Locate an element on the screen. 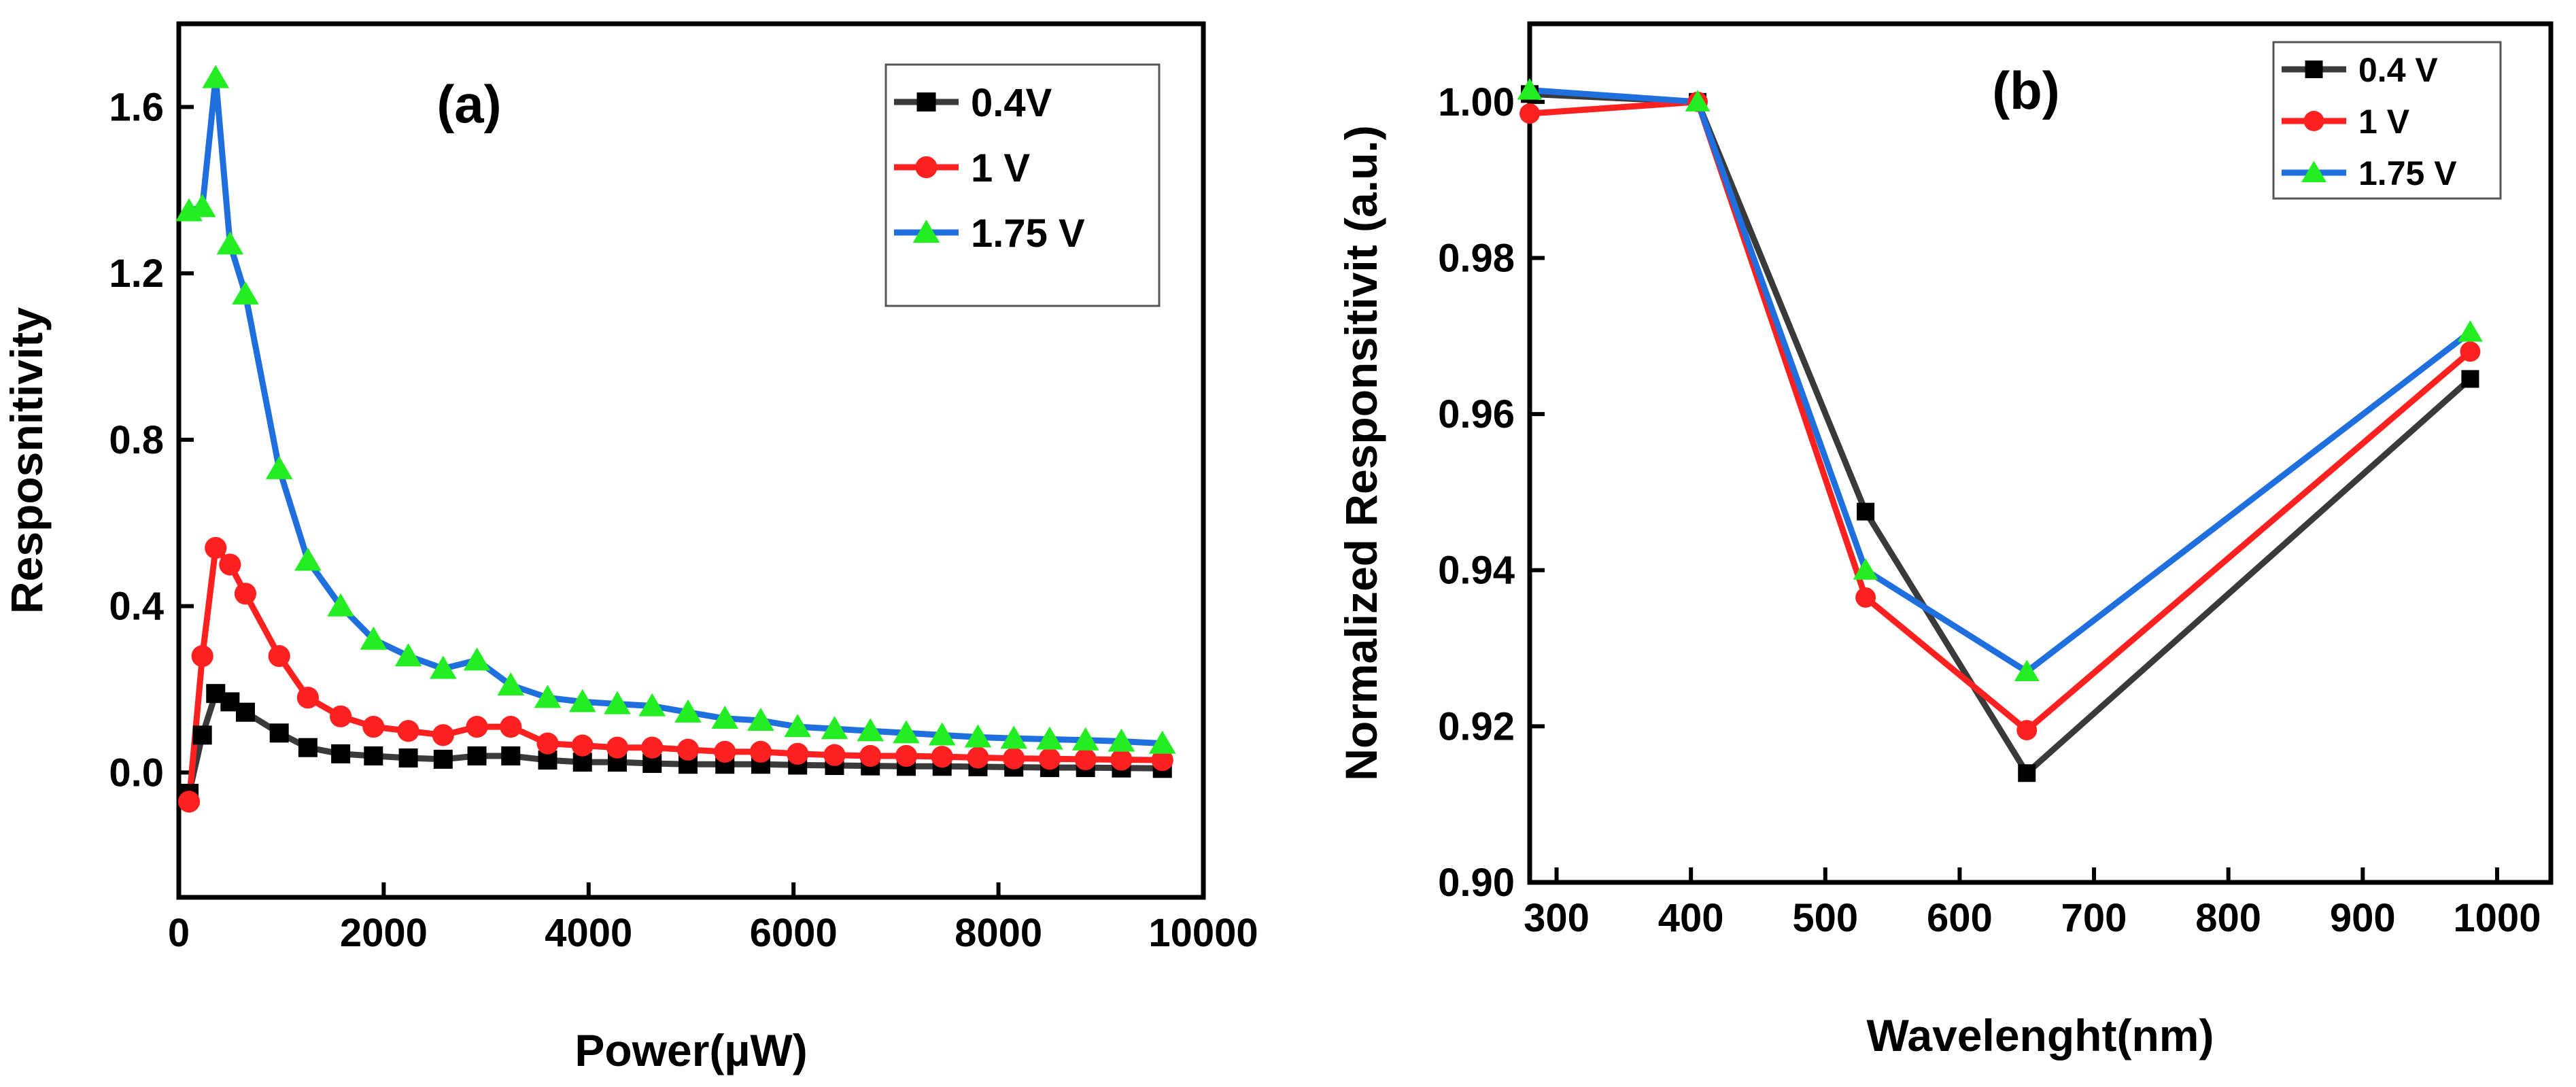  y-tick-label: 0.96 is located at coordinates (1476, 414).